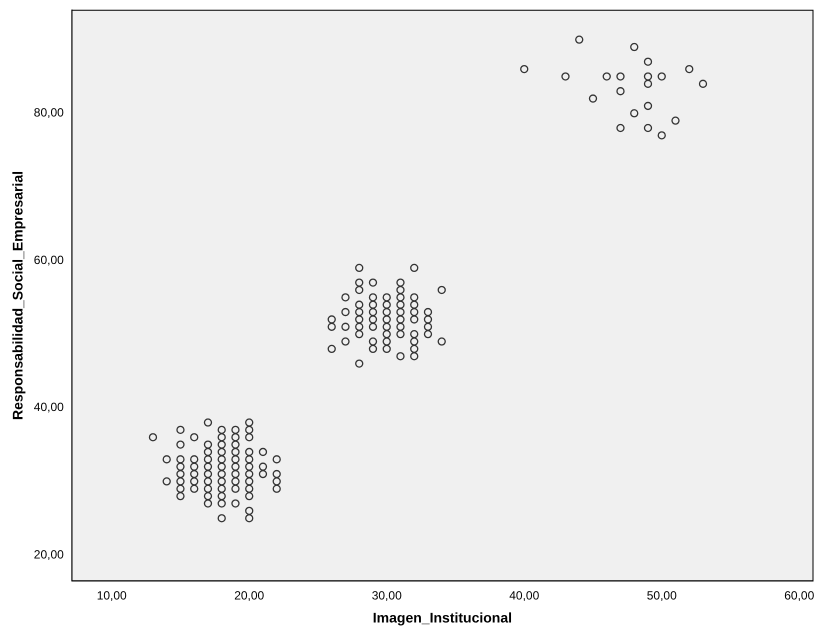 The width and height of the screenshot is (825, 637). I want to click on x-tick-label: 50,00, so click(662, 595).